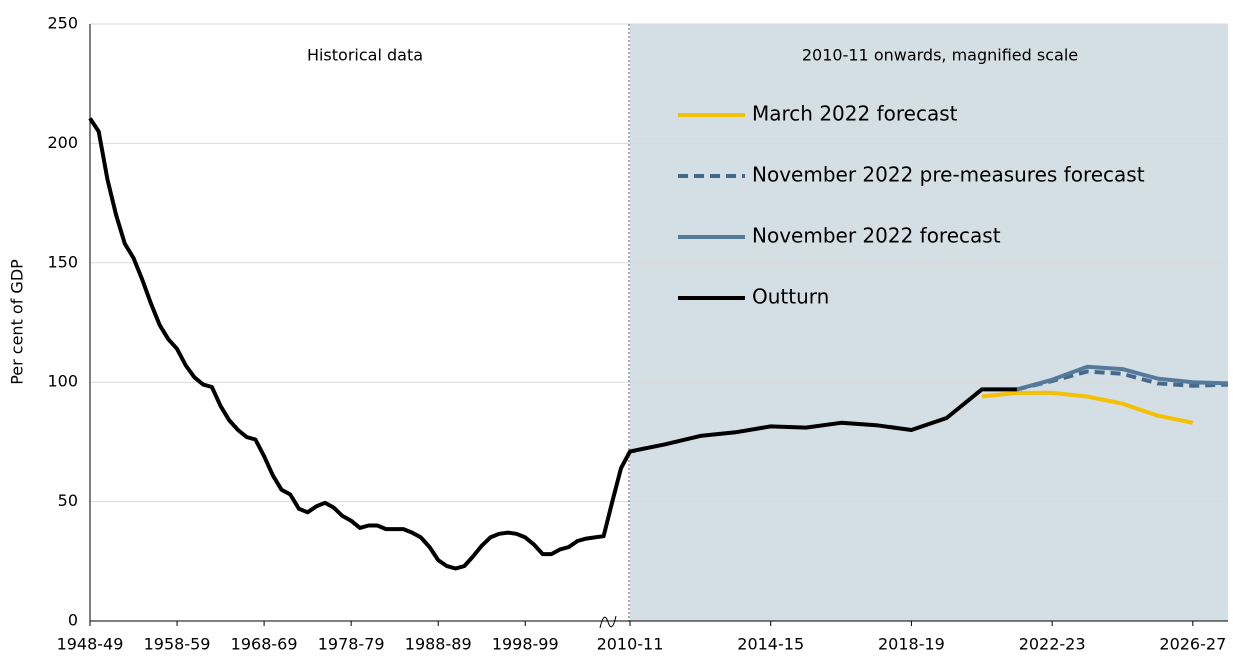 The height and width of the screenshot is (657, 1233). I want to click on y-axis-label: Per cent of GDP, so click(17, 322).